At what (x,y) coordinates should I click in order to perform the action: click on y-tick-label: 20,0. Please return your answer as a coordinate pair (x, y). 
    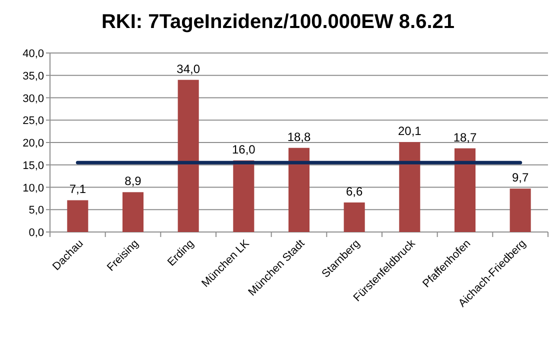
    Looking at the image, I should click on (33, 144).